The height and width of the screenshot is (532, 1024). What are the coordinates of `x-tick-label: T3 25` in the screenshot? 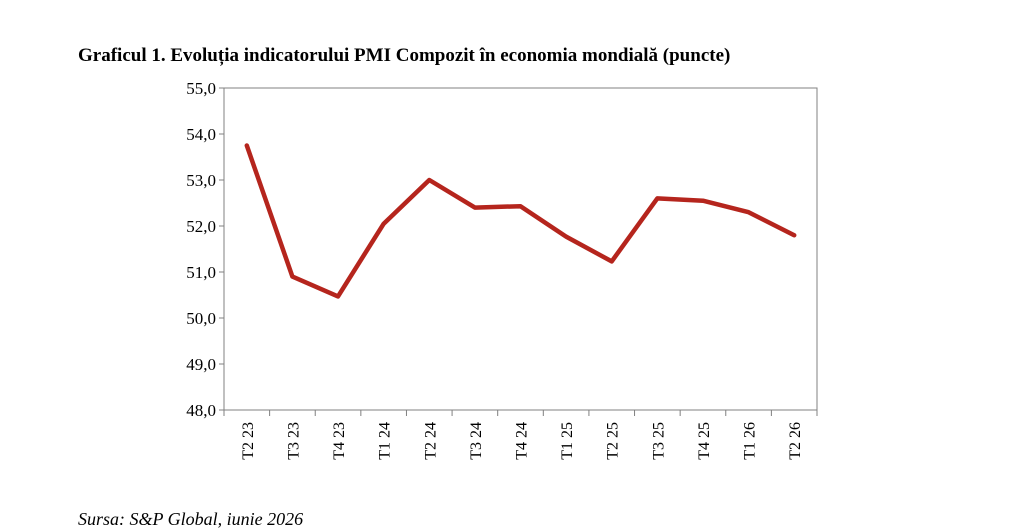 It's located at (658, 441).